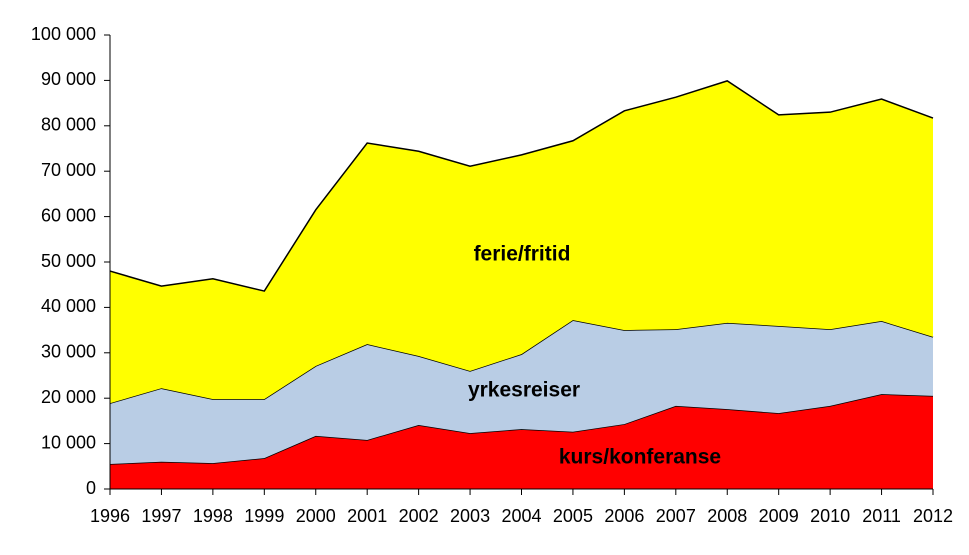  I want to click on y-tick-label: 50 000, so click(68, 261).